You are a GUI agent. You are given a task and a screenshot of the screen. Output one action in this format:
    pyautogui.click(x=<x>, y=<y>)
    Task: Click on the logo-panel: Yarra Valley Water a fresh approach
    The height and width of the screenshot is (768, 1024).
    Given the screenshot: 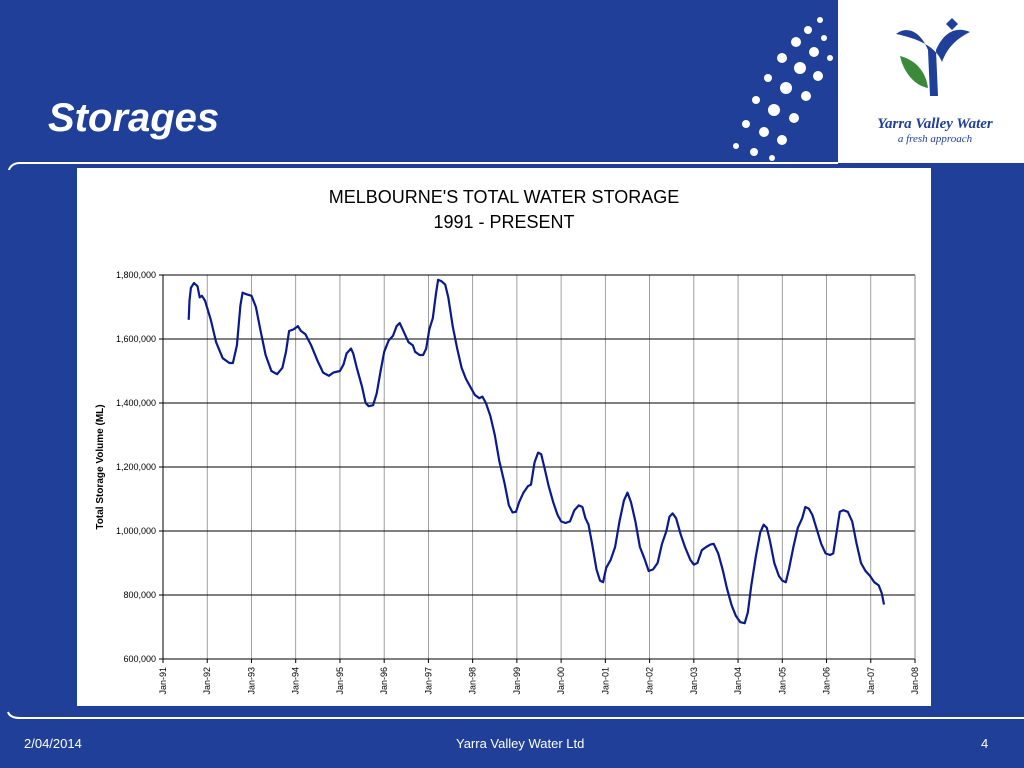 What is the action you would take?
    pyautogui.click(x=931, y=81)
    